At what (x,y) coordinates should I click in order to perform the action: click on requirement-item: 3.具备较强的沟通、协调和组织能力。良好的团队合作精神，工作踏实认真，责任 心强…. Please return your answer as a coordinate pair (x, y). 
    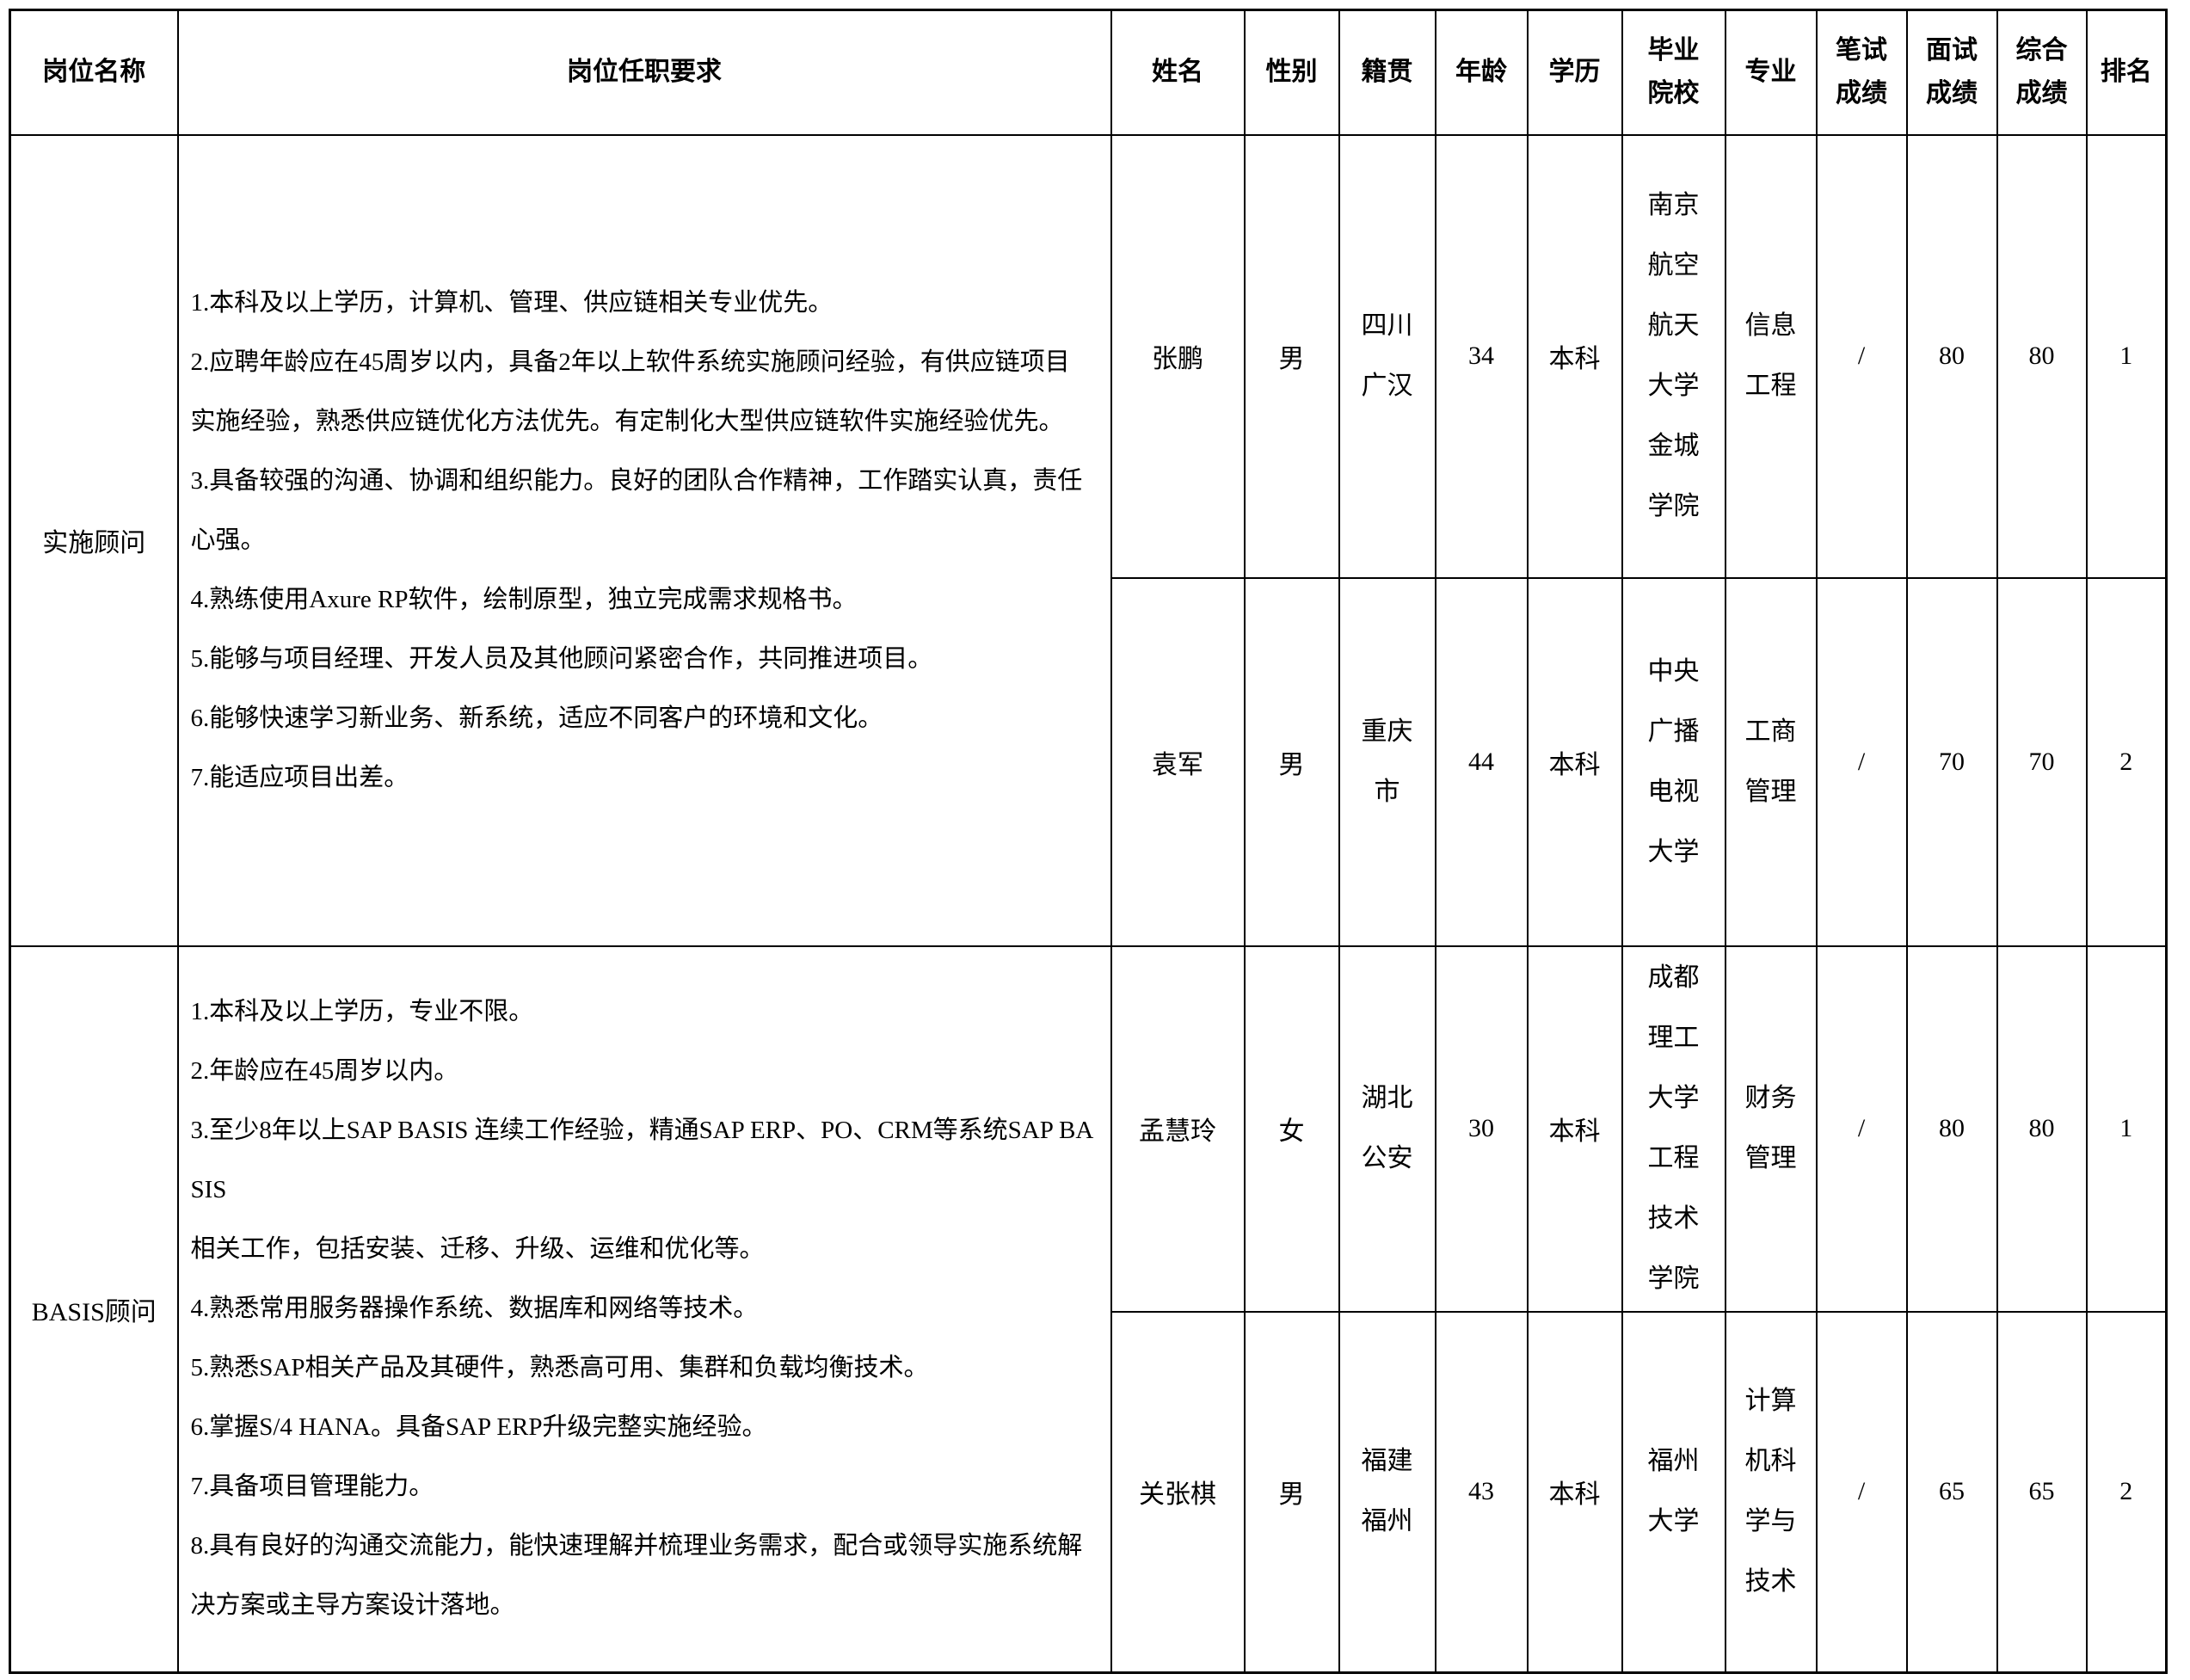
    Looking at the image, I should click on (636, 510).